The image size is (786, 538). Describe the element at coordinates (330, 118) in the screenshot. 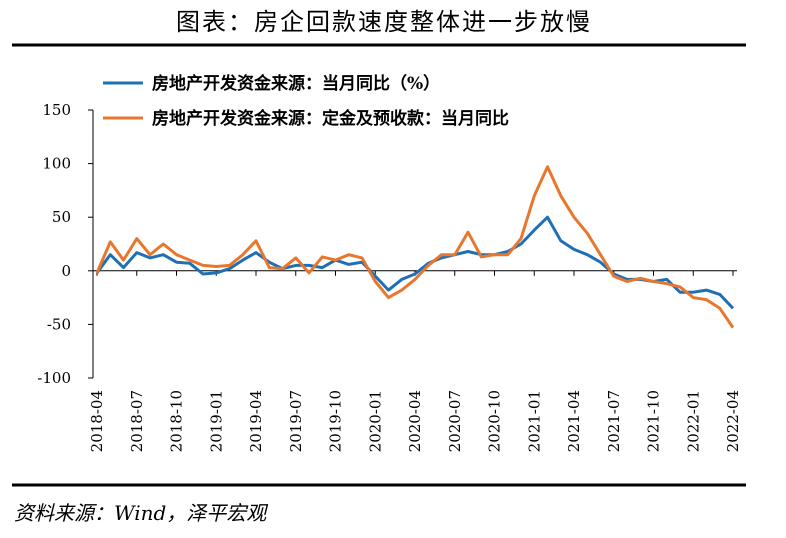

I see `legend-label: 房地产开发资金来源：定金及预收款：当月同比` at that location.